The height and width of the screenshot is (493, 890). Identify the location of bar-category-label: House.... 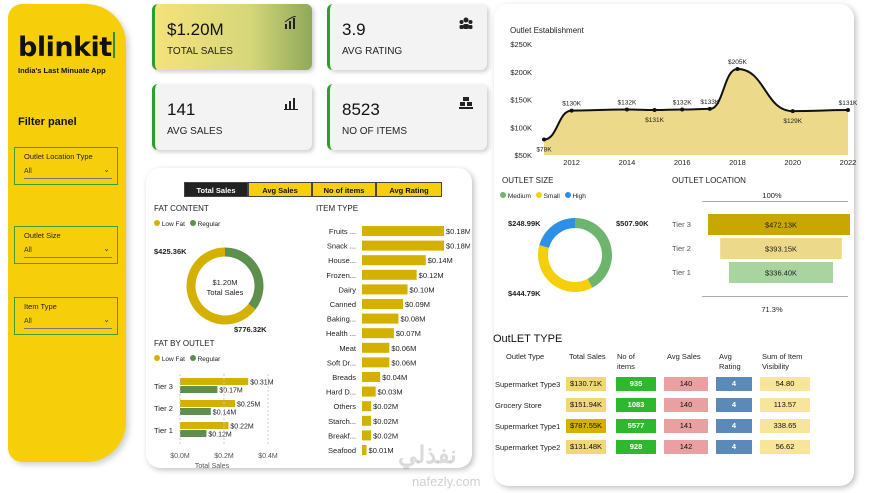
(342, 260).